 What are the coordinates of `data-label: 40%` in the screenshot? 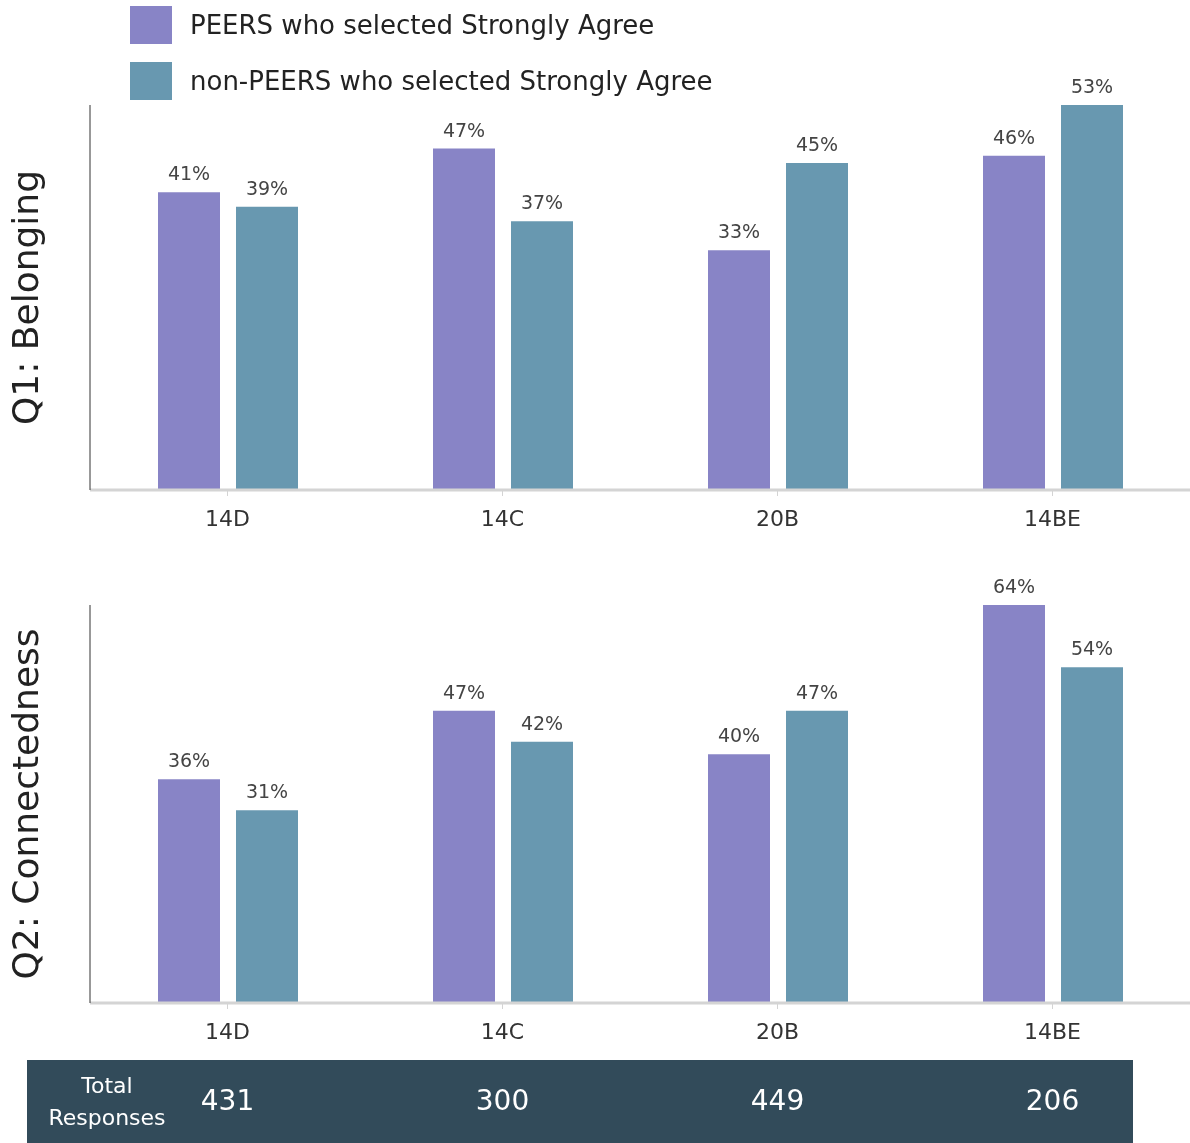 It's located at (739, 735).